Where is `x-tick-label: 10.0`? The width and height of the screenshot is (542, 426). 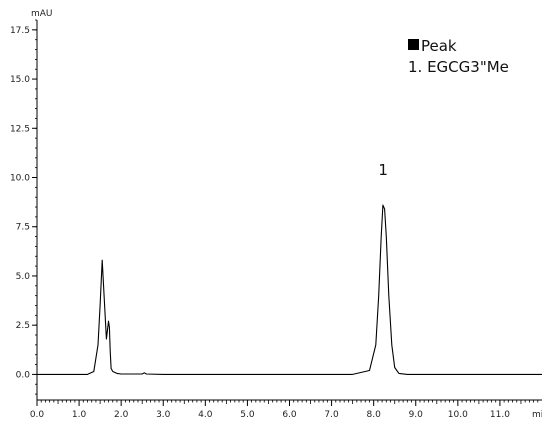 x-tick-label: 10.0 is located at coordinates (458, 415).